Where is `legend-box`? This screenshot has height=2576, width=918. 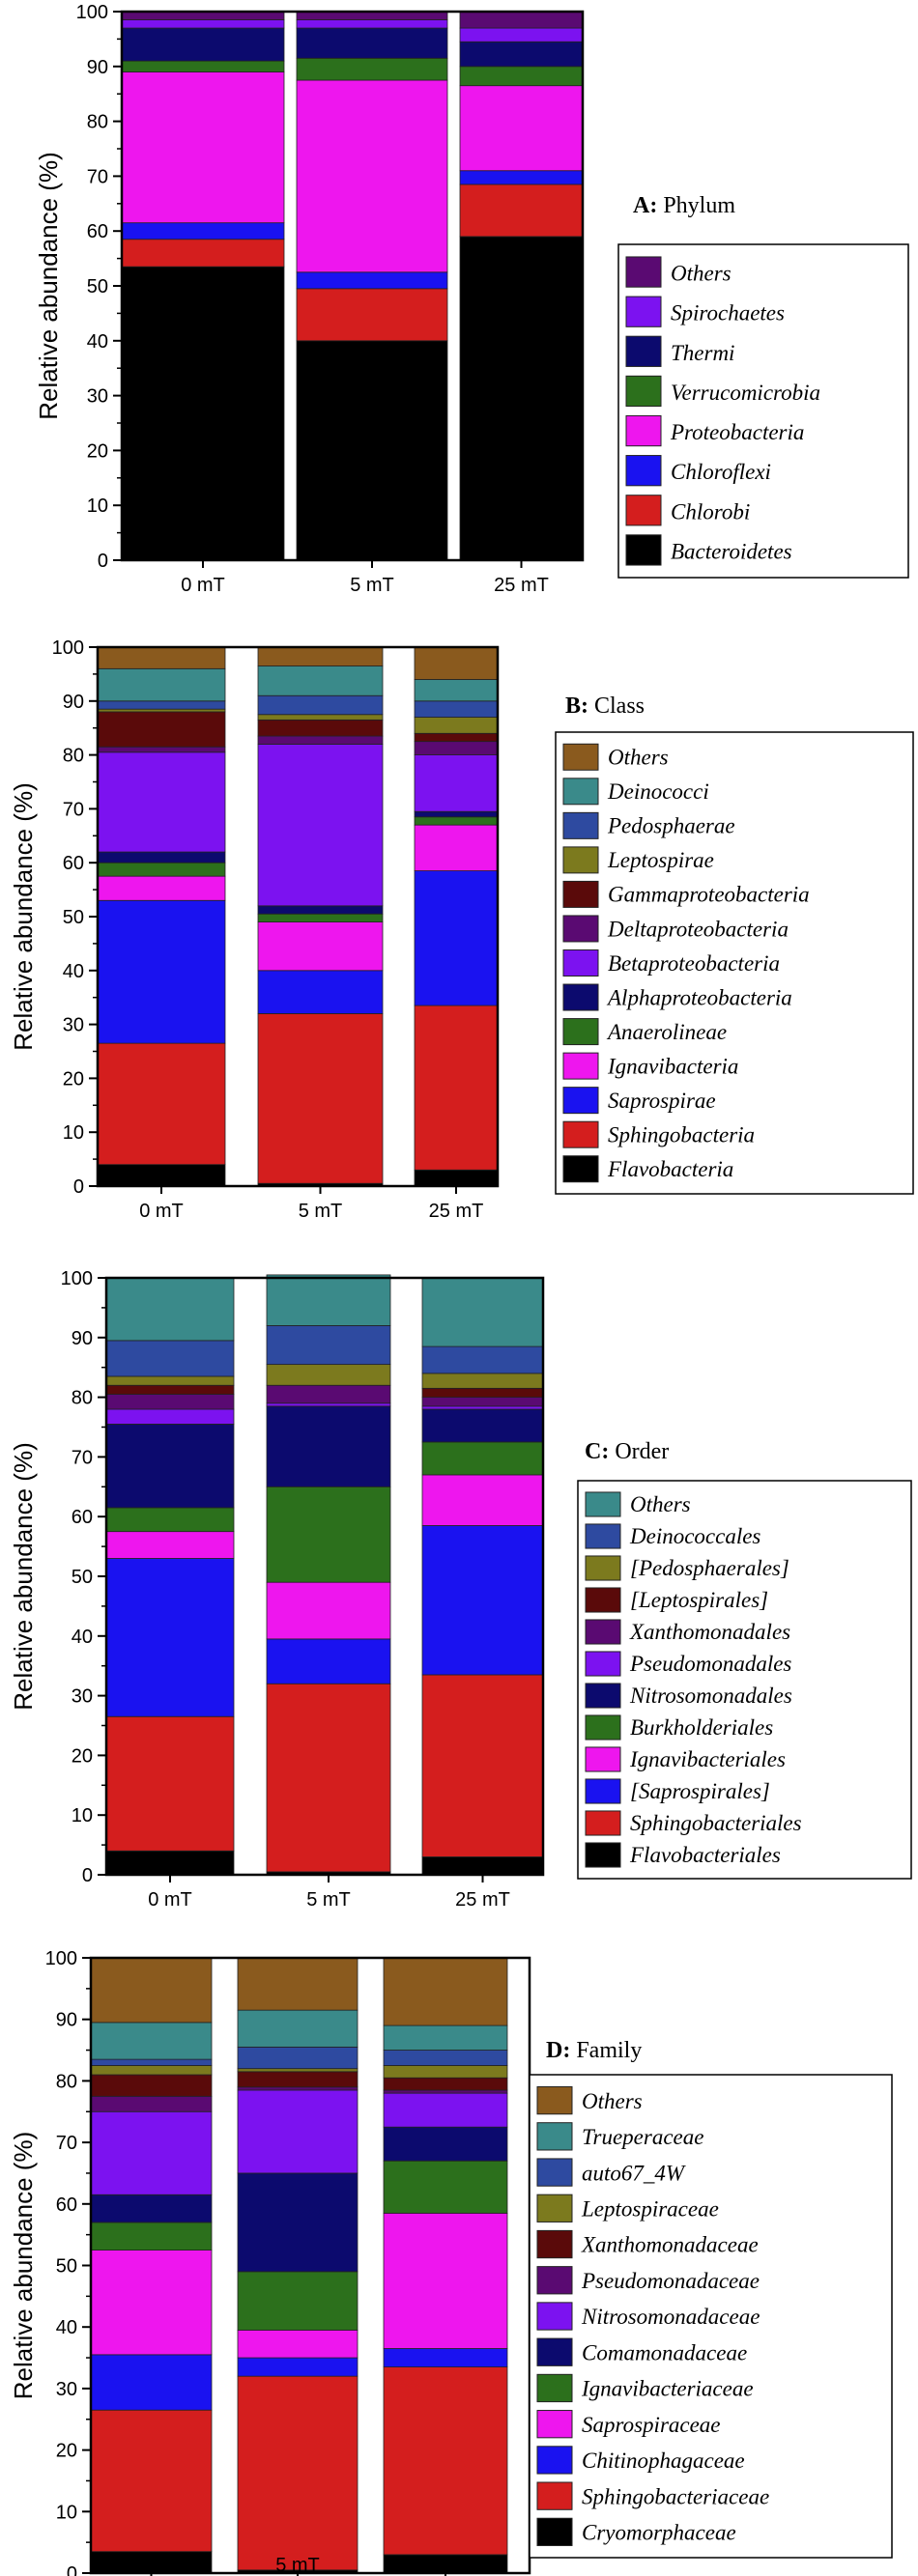
legend-box is located at coordinates (734, 963).